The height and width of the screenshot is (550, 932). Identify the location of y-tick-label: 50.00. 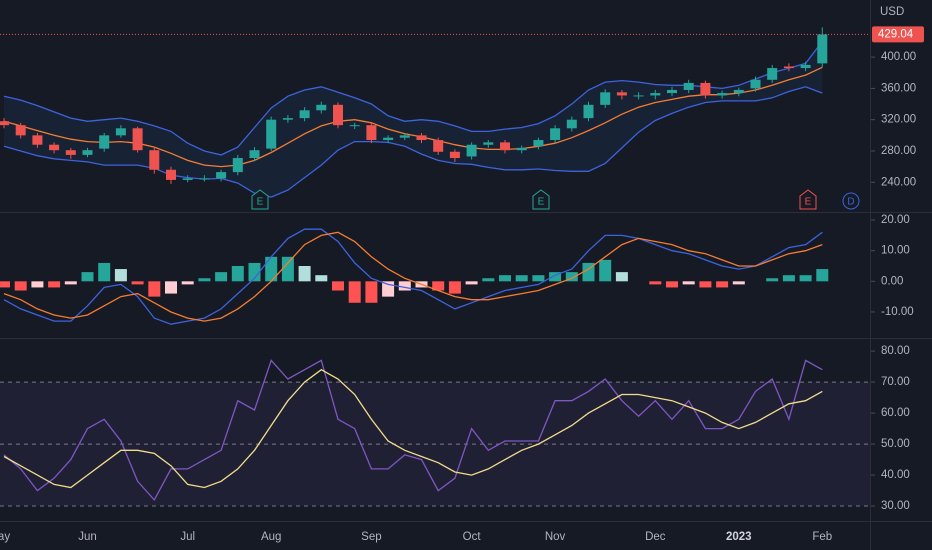
(895, 444).